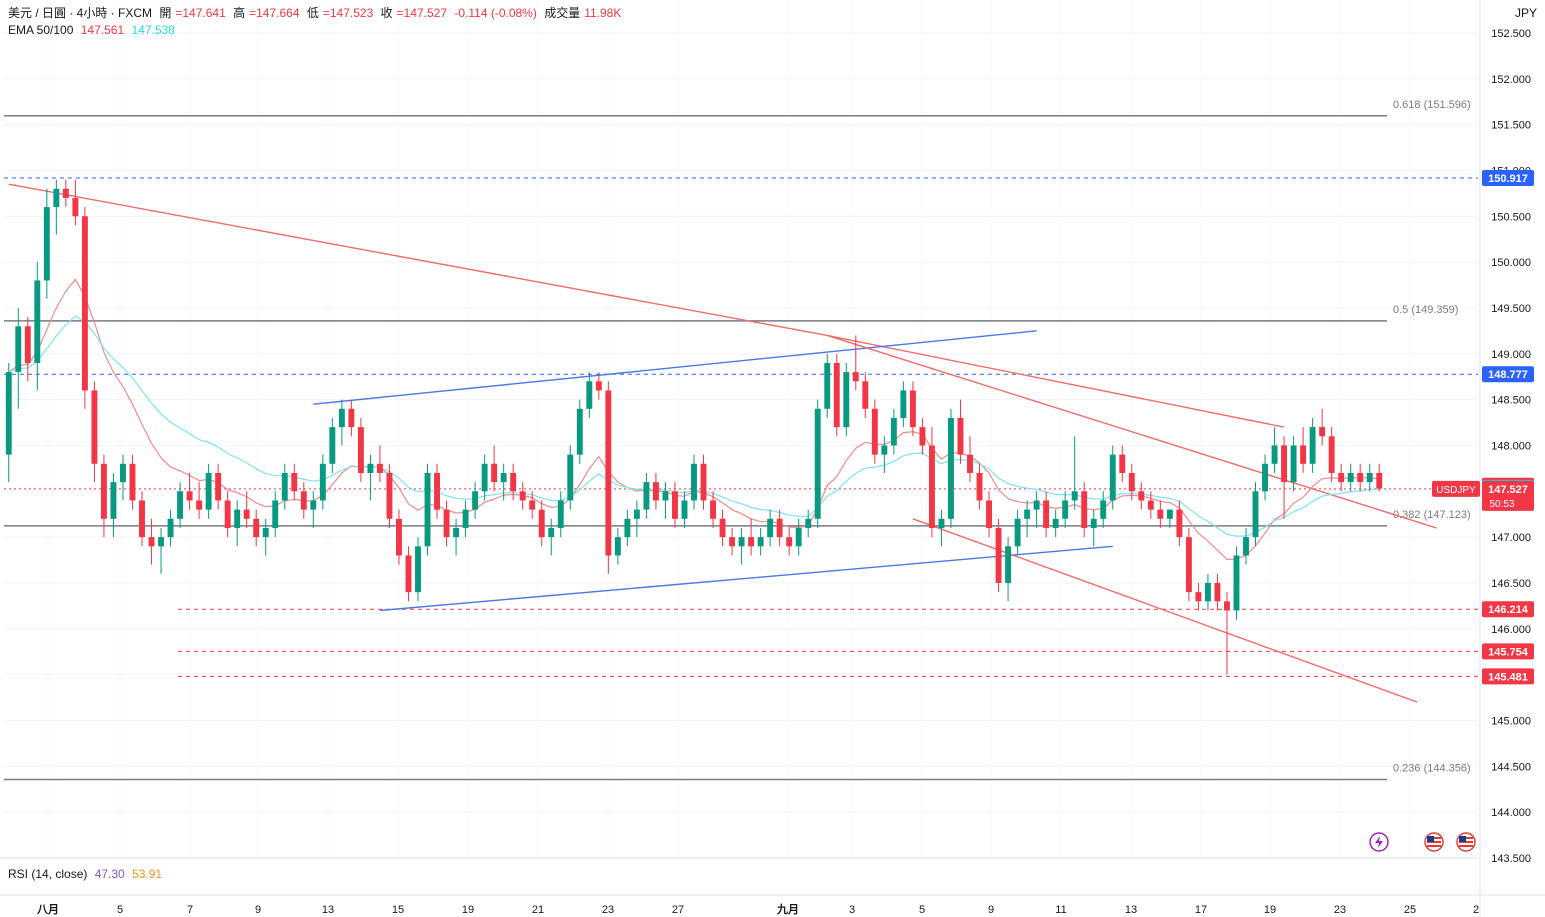 This screenshot has height=917, width=1545. I want to click on y-tick-label: 152.000, so click(1511, 80).